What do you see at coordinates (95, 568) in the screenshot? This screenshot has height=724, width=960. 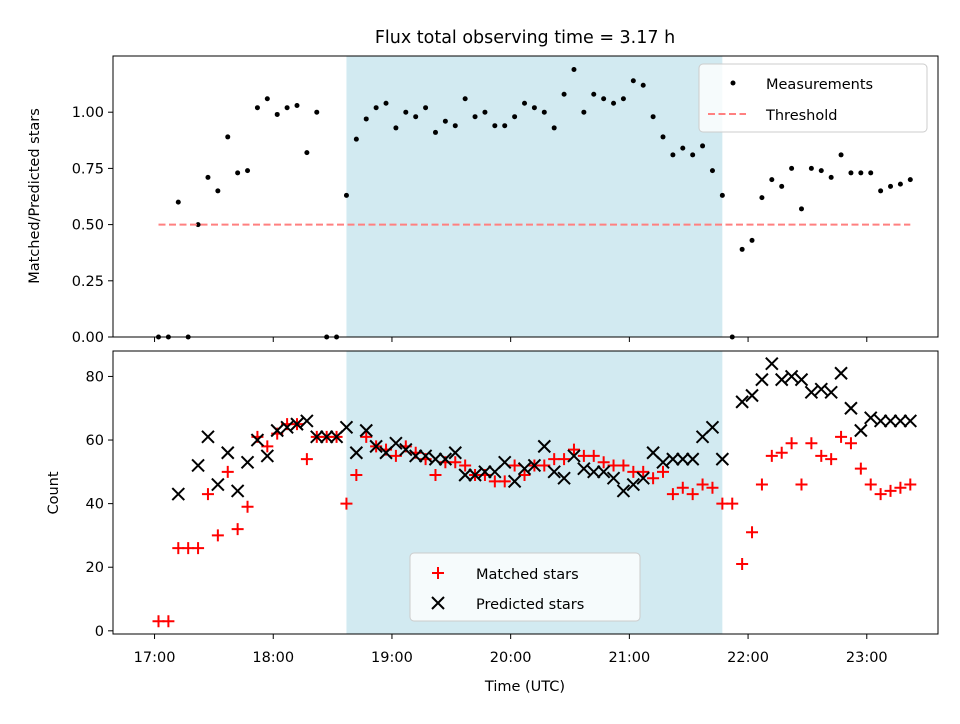 I see `bot-y-tick-label: 20` at bounding box center [95, 568].